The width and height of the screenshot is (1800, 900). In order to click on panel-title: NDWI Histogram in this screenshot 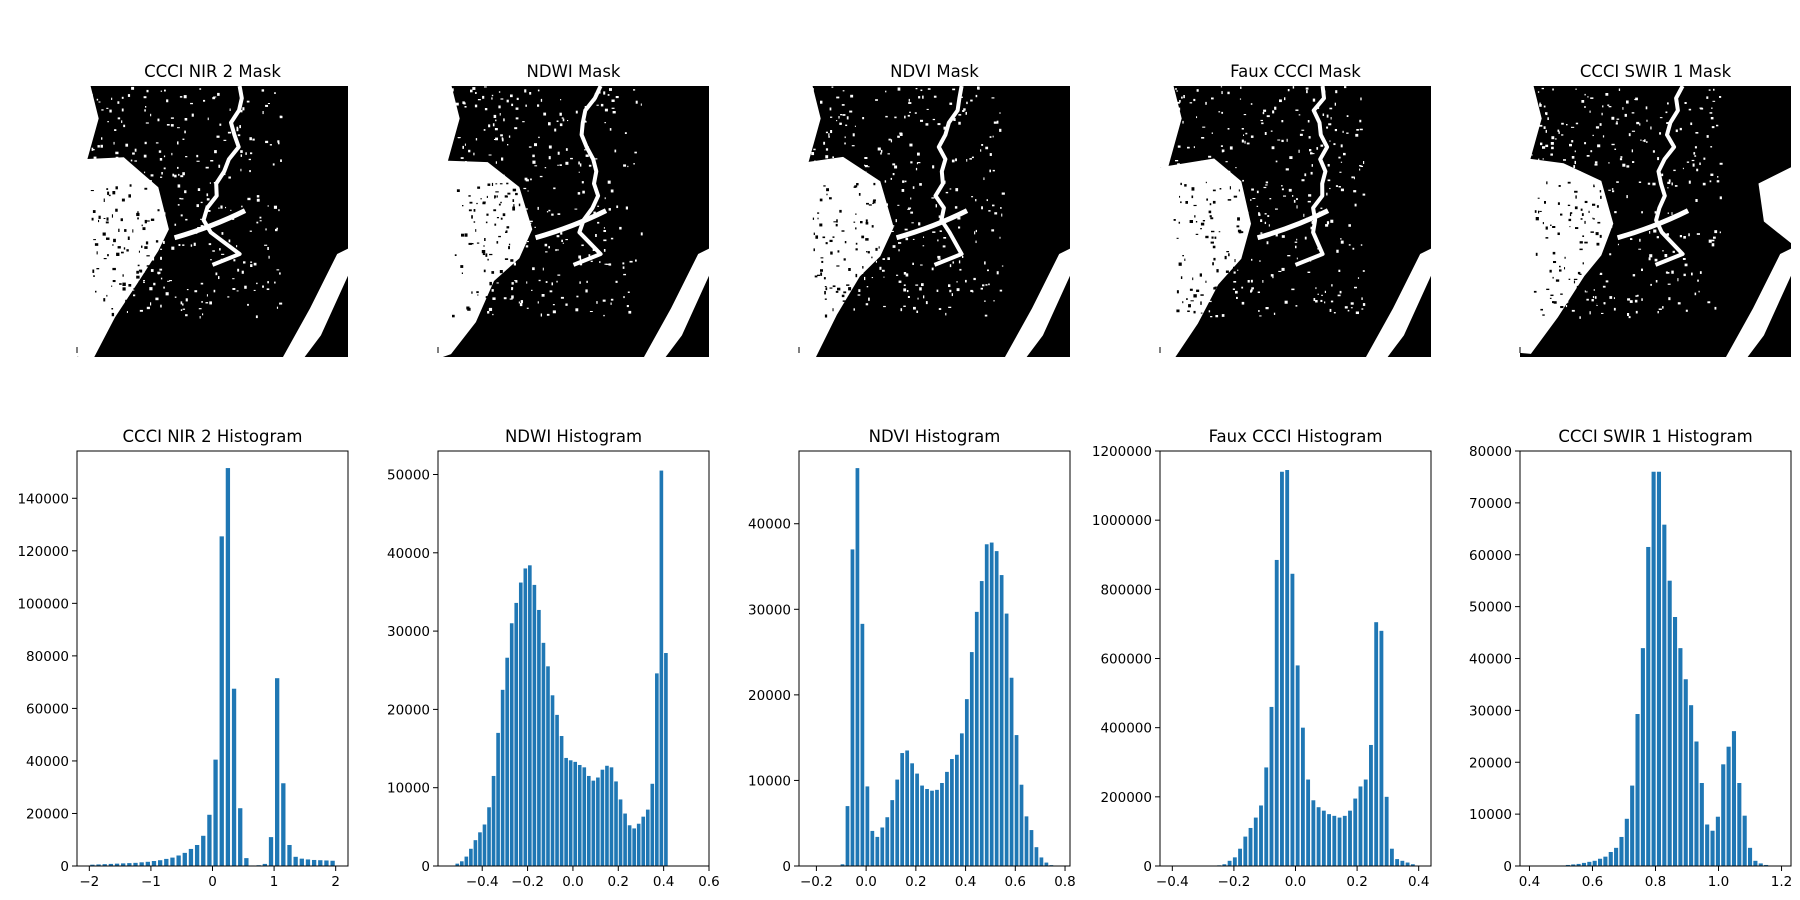, I will do `click(573, 436)`.